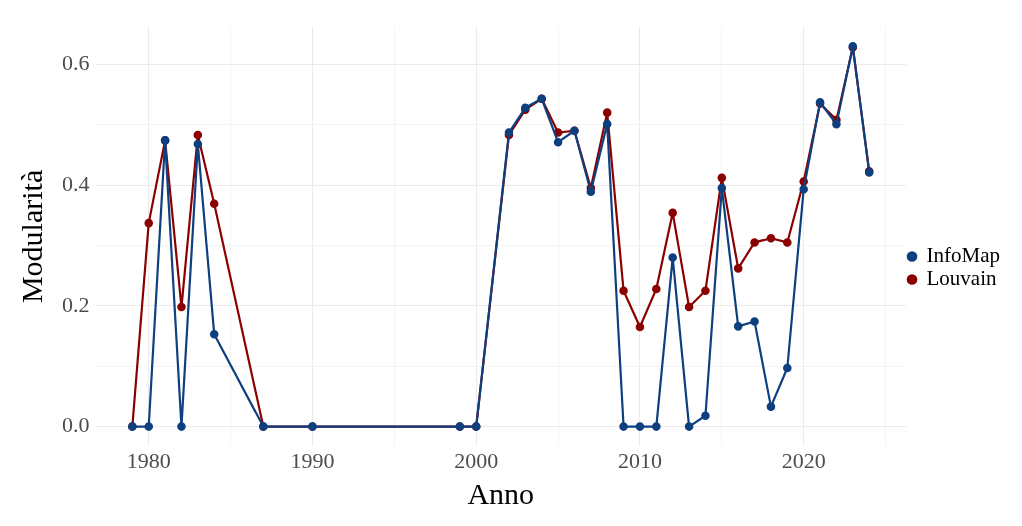  What do you see at coordinates (76, 183) in the screenshot?
I see `y-tick-label: 0.4` at bounding box center [76, 183].